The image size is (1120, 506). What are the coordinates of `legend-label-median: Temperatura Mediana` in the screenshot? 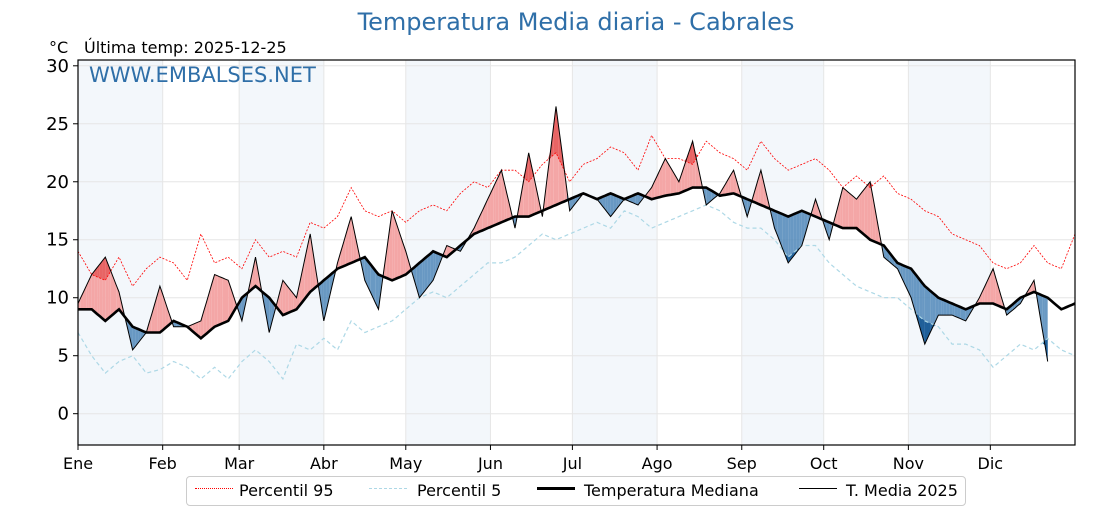 It's located at (671, 491).